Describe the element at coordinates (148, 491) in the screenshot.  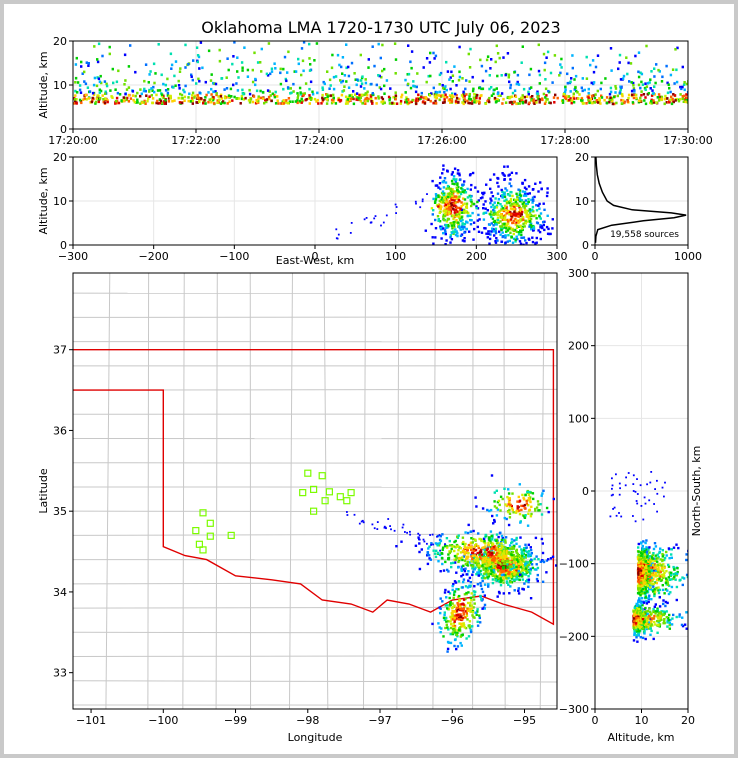
I see `county-line-vertical` at that location.